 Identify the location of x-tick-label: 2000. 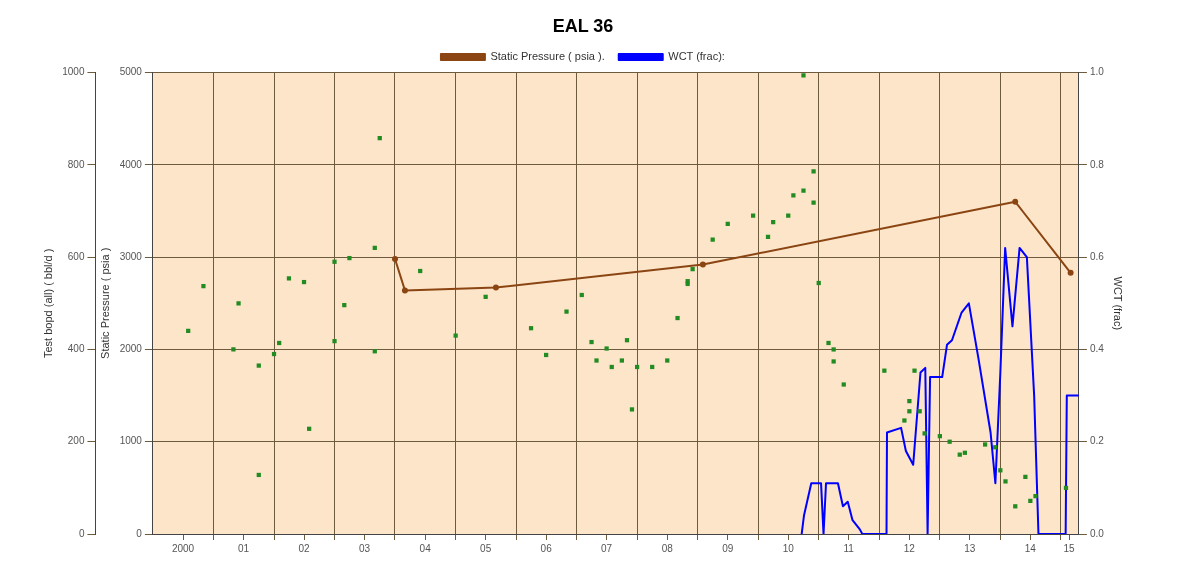
(183, 548).